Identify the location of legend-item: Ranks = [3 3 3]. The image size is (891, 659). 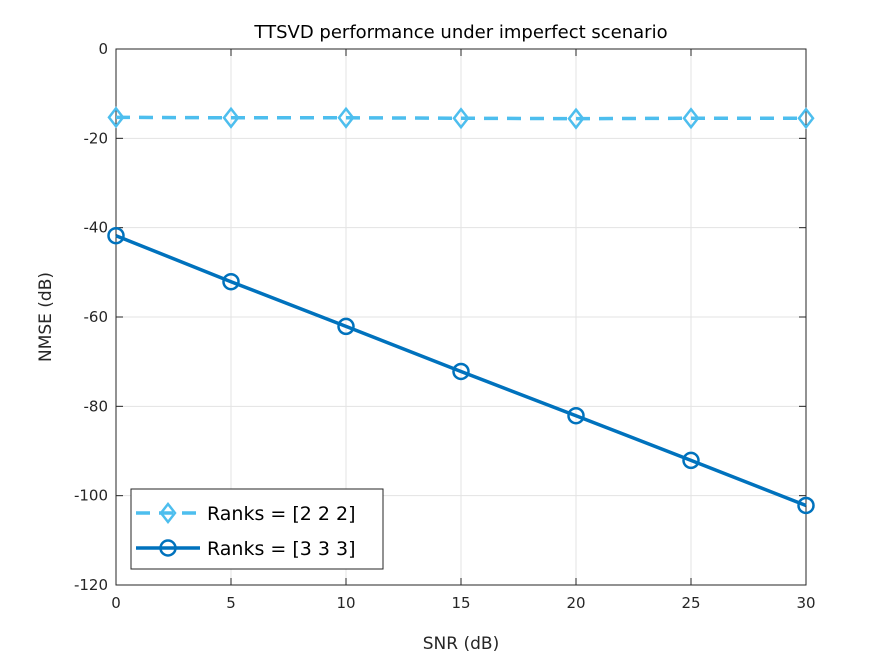
(246, 549).